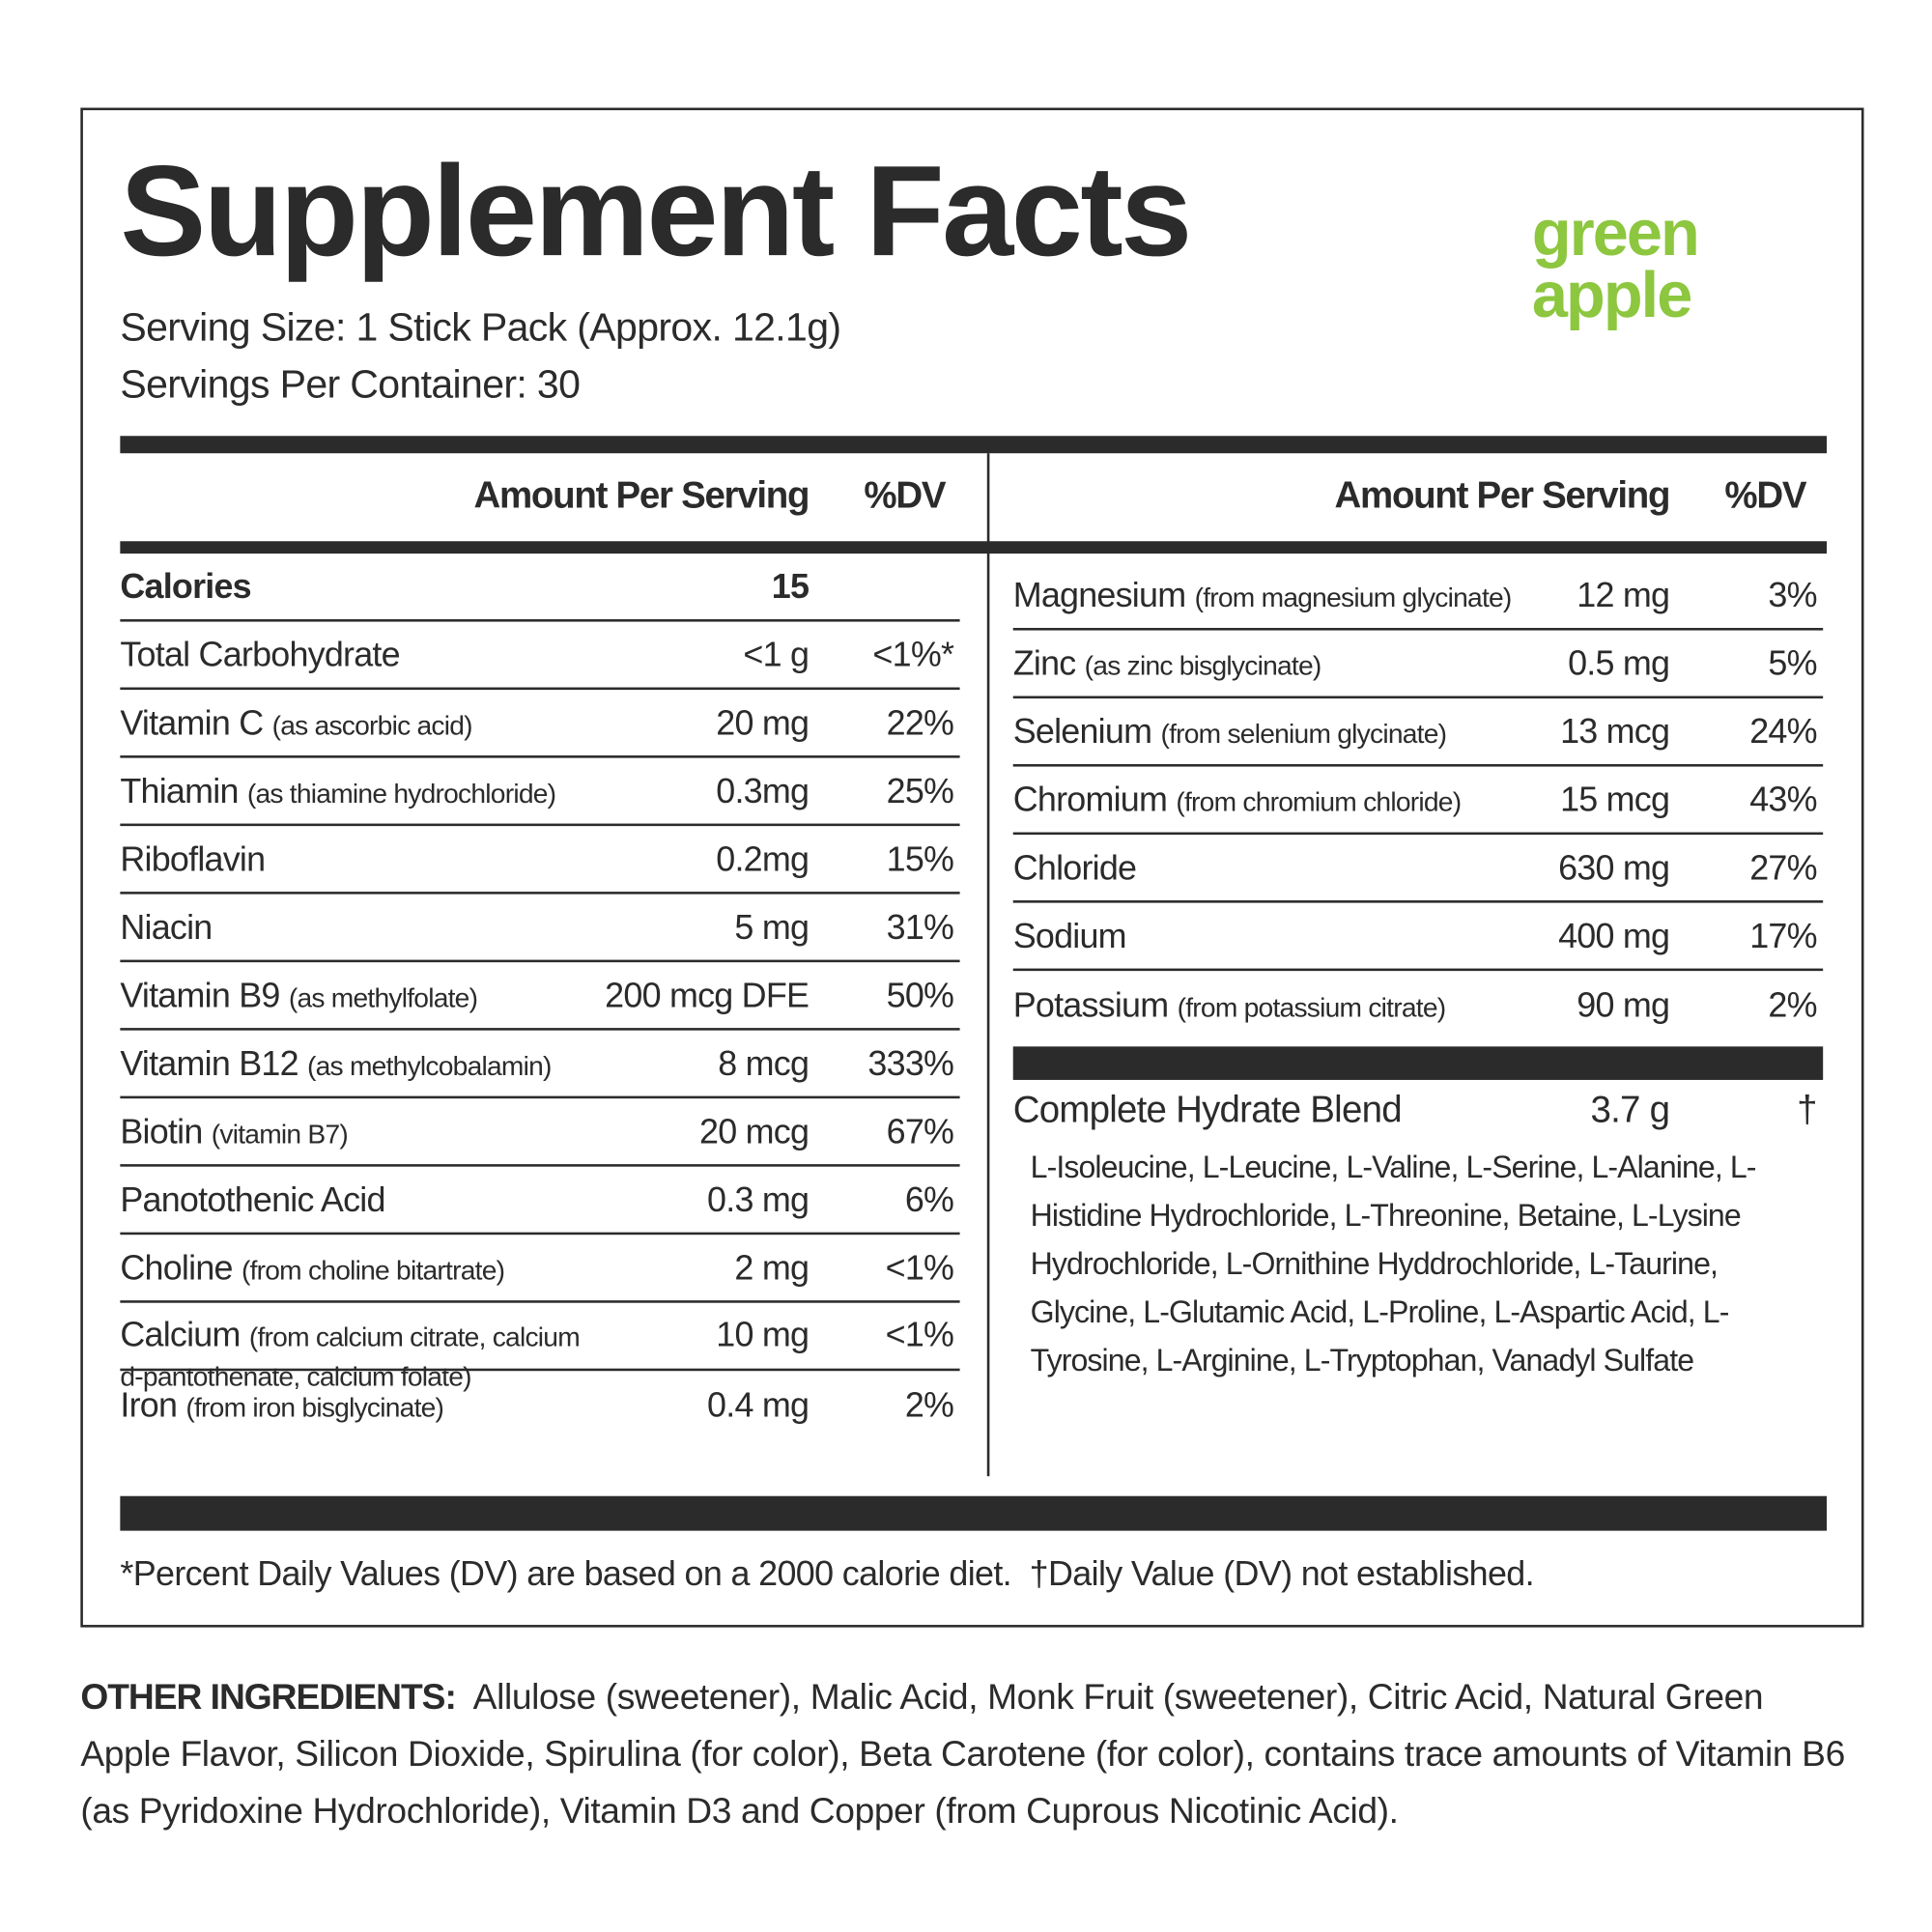  Describe the element at coordinates (1353, 596) in the screenshot. I see `nutrient-note: (from magnesium glycinate)` at that location.